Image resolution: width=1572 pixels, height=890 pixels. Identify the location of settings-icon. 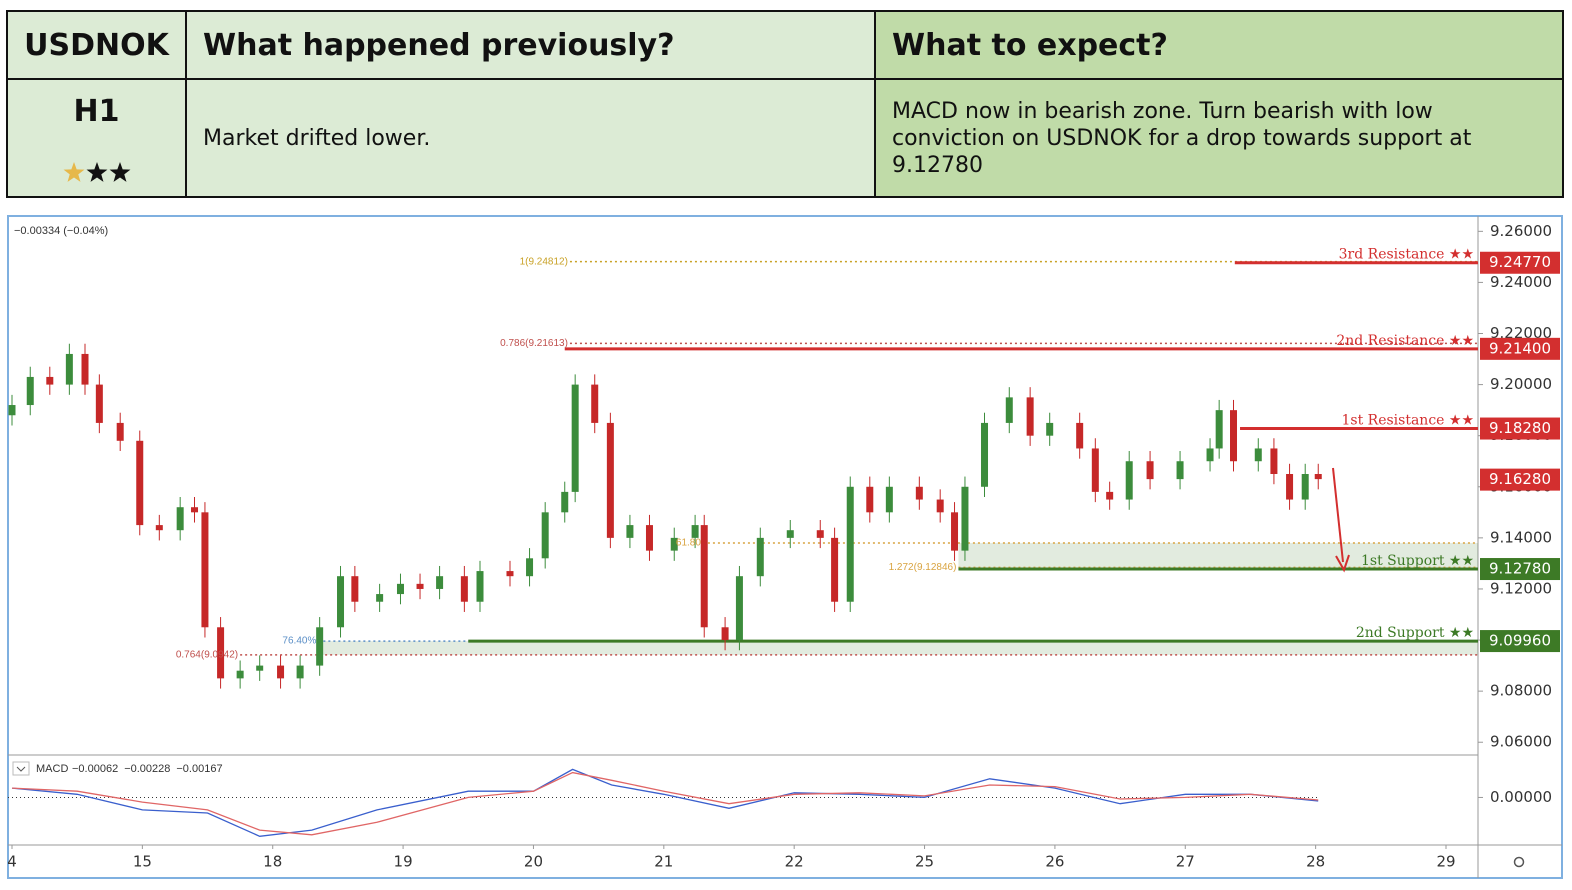
(1519, 862).